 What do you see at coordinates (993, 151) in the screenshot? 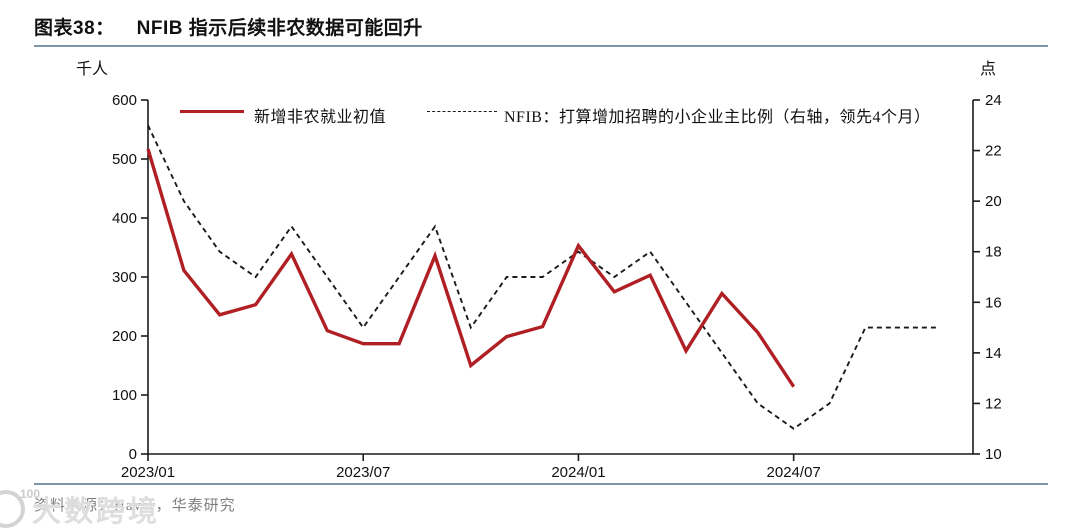
I see `right-axis-tick-label: 22` at bounding box center [993, 151].